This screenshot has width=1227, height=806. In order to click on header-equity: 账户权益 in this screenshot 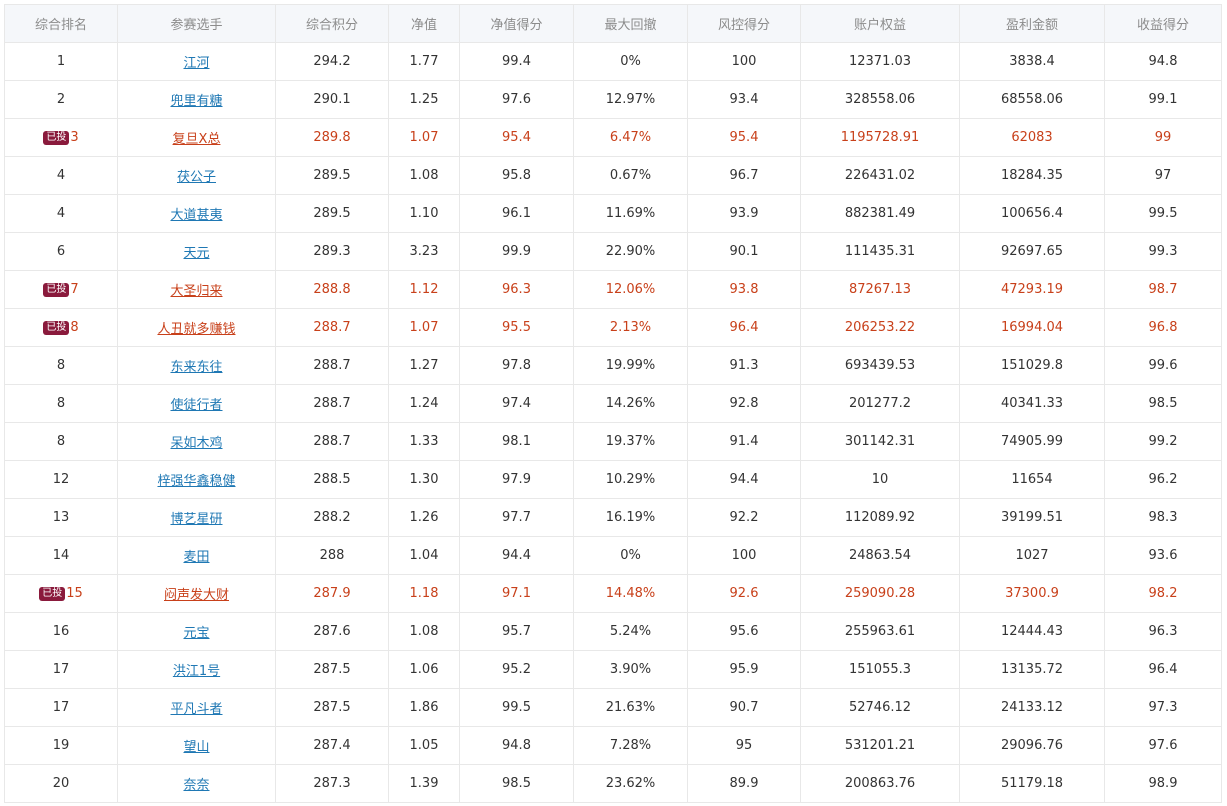, I will do `click(880, 23)`.